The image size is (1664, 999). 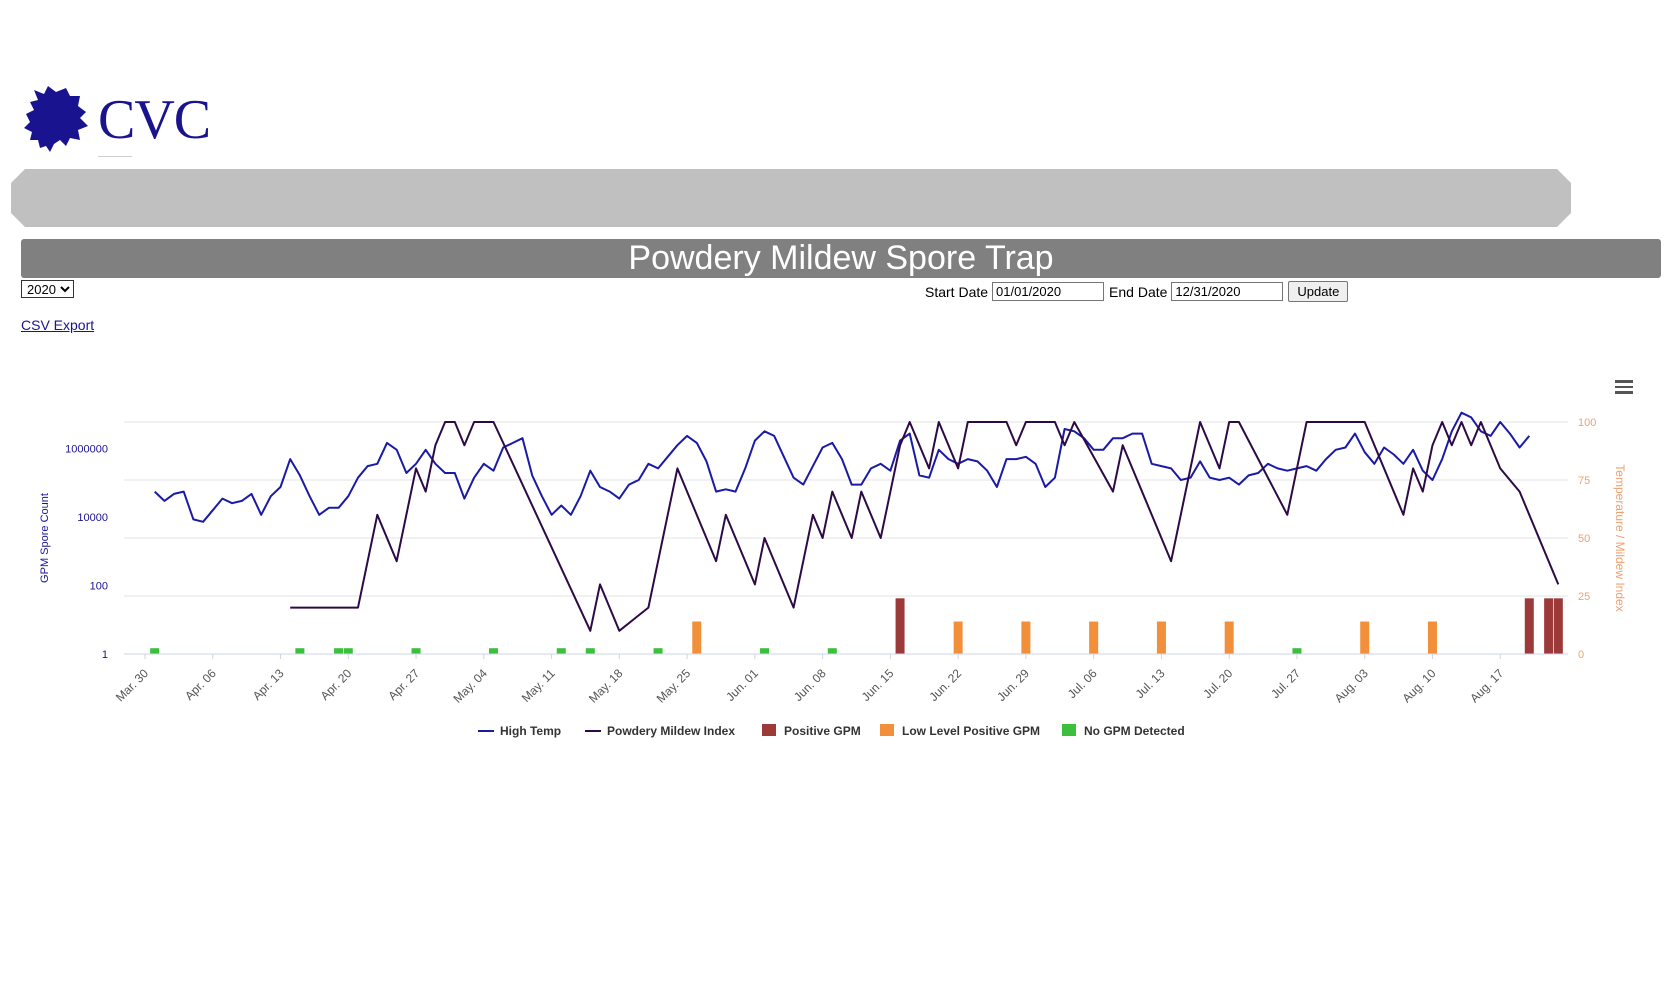 What do you see at coordinates (1587, 423) in the screenshot?
I see `right-axis-tick: 100` at bounding box center [1587, 423].